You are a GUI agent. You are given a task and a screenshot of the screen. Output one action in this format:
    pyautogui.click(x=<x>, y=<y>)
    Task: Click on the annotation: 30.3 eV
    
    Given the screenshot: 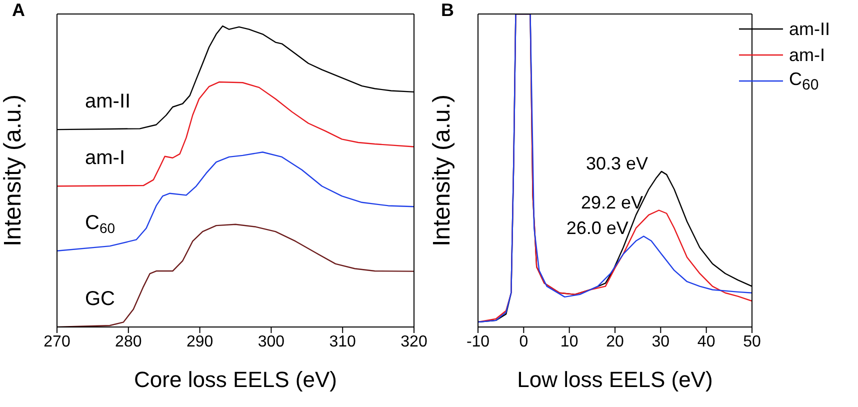 What is the action you would take?
    pyautogui.click(x=617, y=163)
    